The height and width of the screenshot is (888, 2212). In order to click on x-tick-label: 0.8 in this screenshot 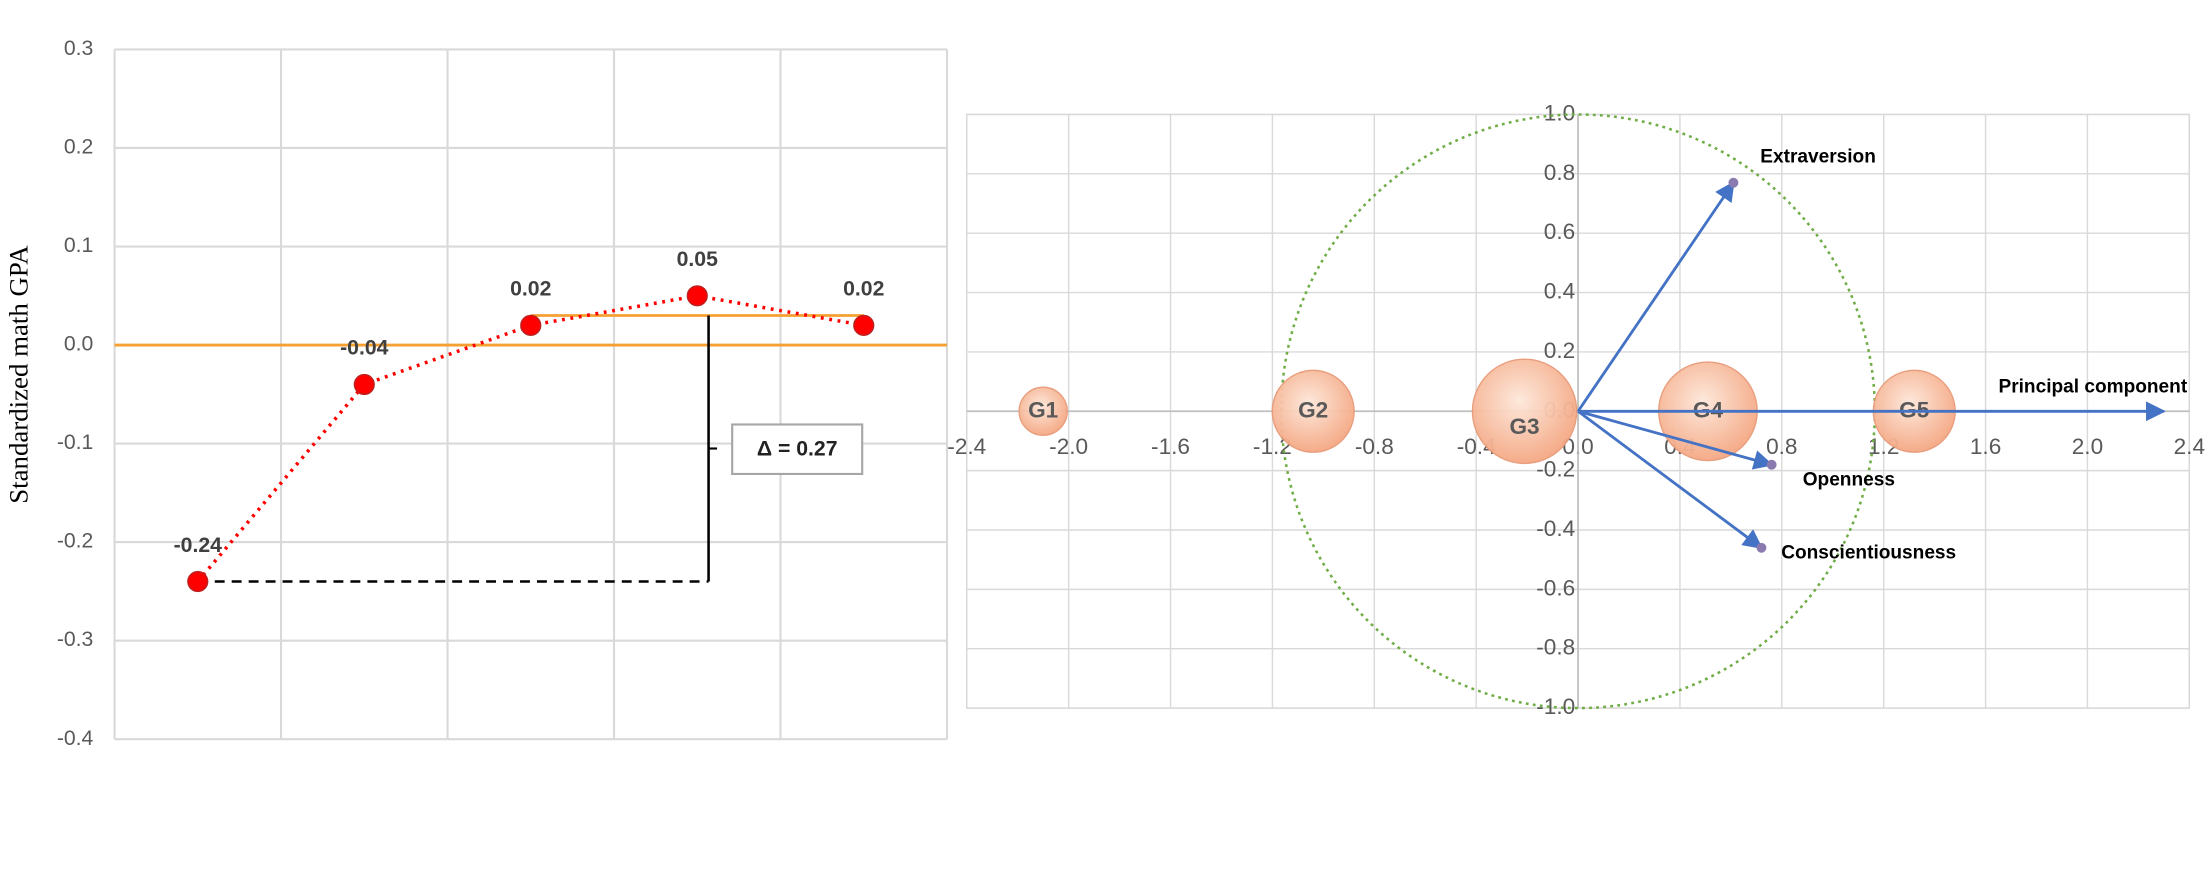, I will do `click(1781, 446)`.